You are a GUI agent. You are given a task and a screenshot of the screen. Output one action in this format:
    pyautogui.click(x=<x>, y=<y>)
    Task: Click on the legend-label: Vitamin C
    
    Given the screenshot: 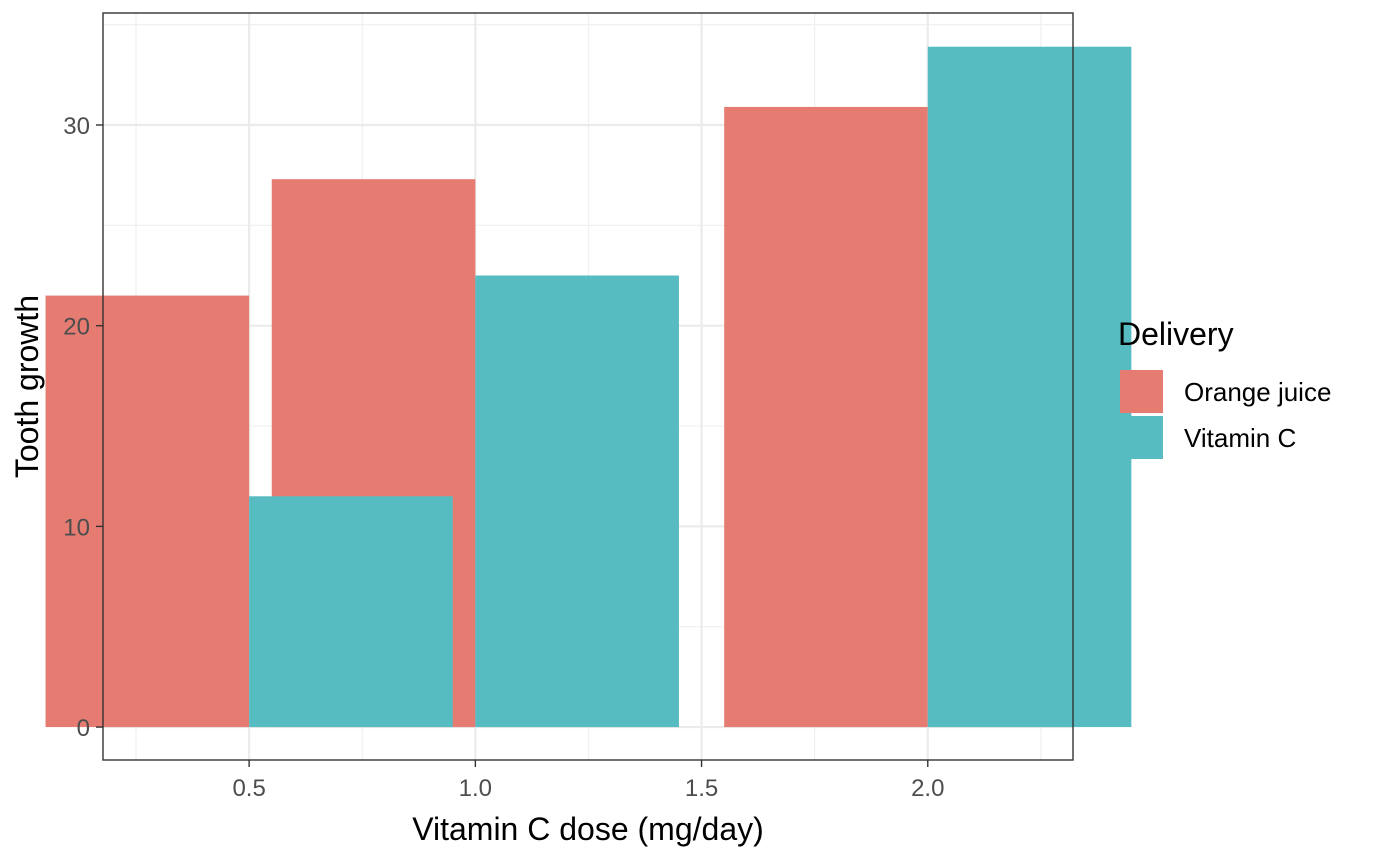 What is the action you would take?
    pyautogui.click(x=1240, y=438)
    